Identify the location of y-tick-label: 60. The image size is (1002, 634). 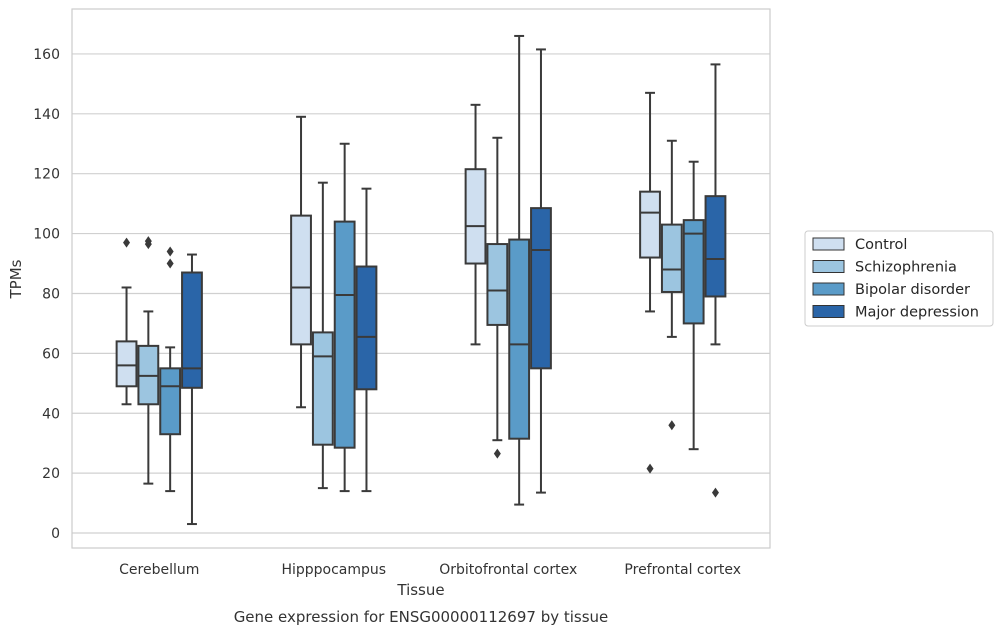
(51, 354).